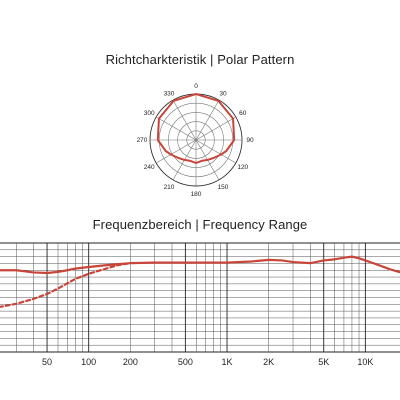 The image size is (400, 400). I want to click on polar-pattern-title: Richtcharkteristik | Polar Pattern, so click(200, 59).